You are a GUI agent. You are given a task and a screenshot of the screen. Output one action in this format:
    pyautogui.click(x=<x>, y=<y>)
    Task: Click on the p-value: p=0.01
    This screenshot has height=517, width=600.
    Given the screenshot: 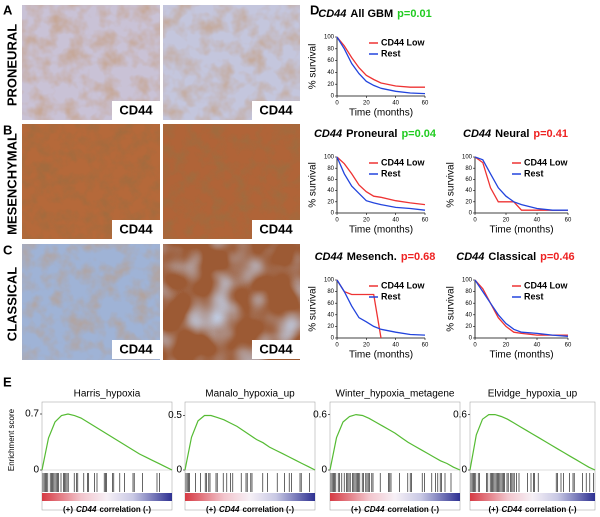 What is the action you would take?
    pyautogui.click(x=414, y=14)
    